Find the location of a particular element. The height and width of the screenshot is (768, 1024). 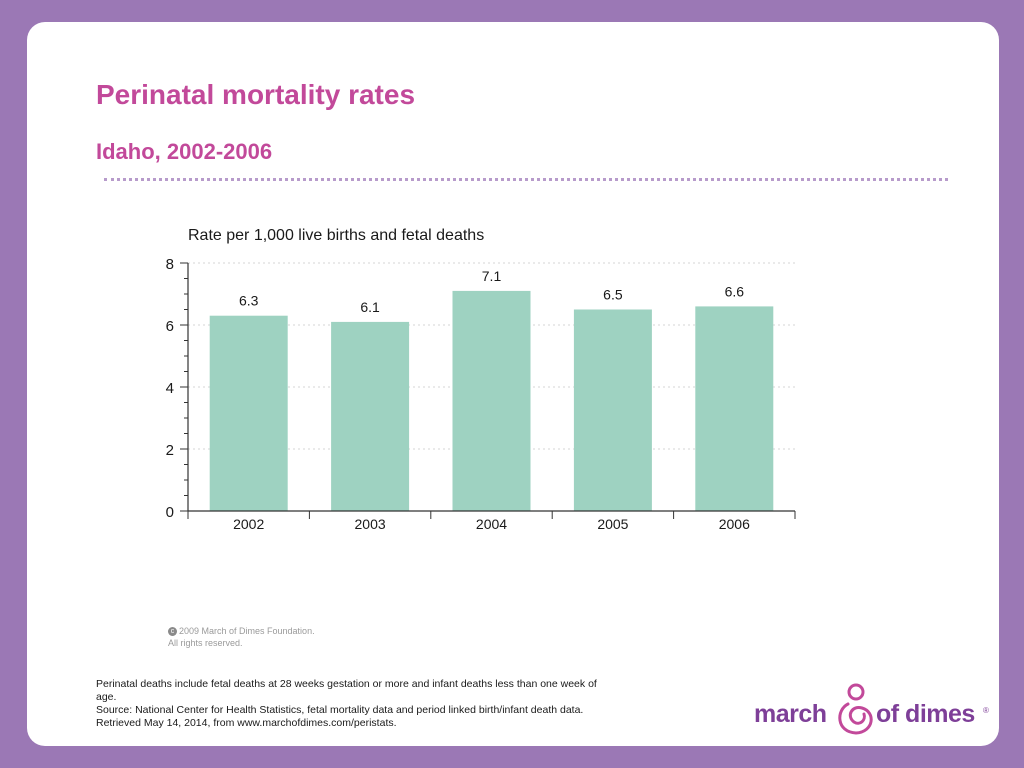

bar-2002 is located at coordinates (248, 413).